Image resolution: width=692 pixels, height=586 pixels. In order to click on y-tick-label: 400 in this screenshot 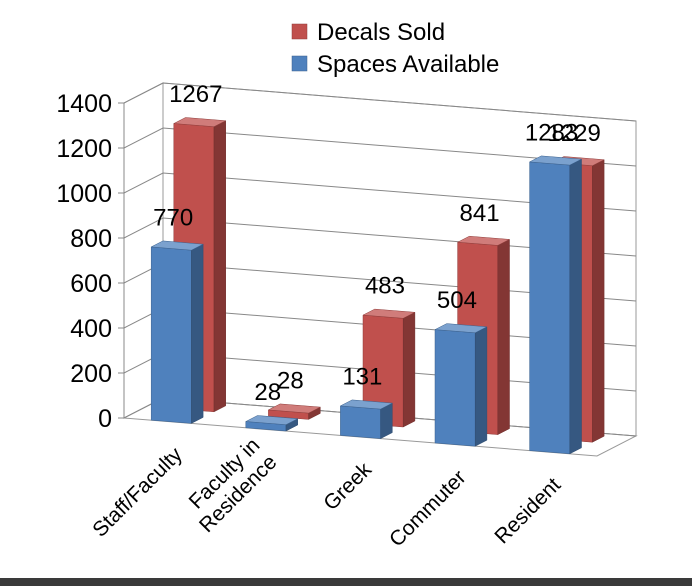, I will do `click(91, 329)`.